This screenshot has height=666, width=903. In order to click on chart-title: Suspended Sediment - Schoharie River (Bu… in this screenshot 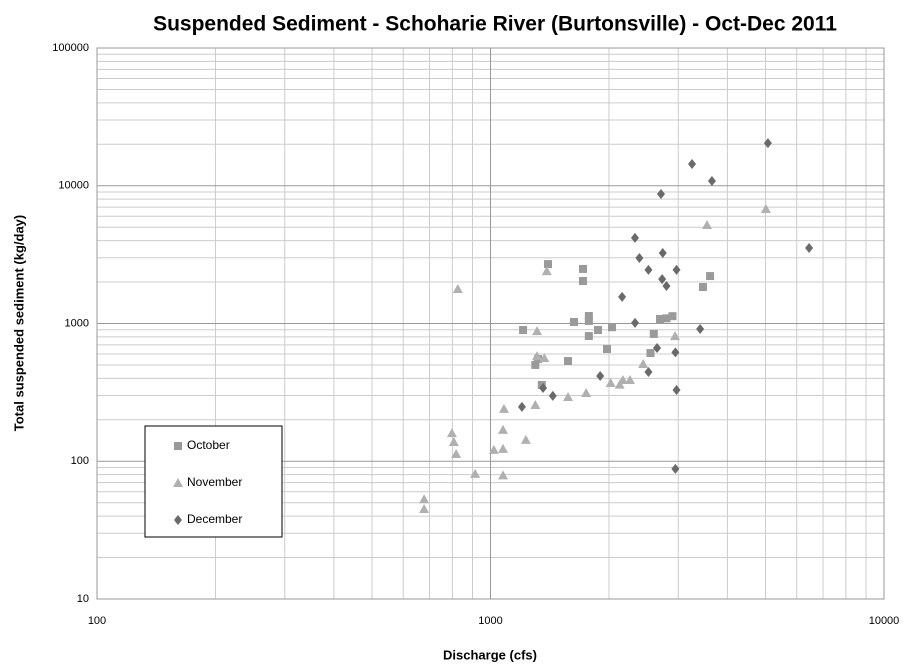, I will do `click(495, 24)`.